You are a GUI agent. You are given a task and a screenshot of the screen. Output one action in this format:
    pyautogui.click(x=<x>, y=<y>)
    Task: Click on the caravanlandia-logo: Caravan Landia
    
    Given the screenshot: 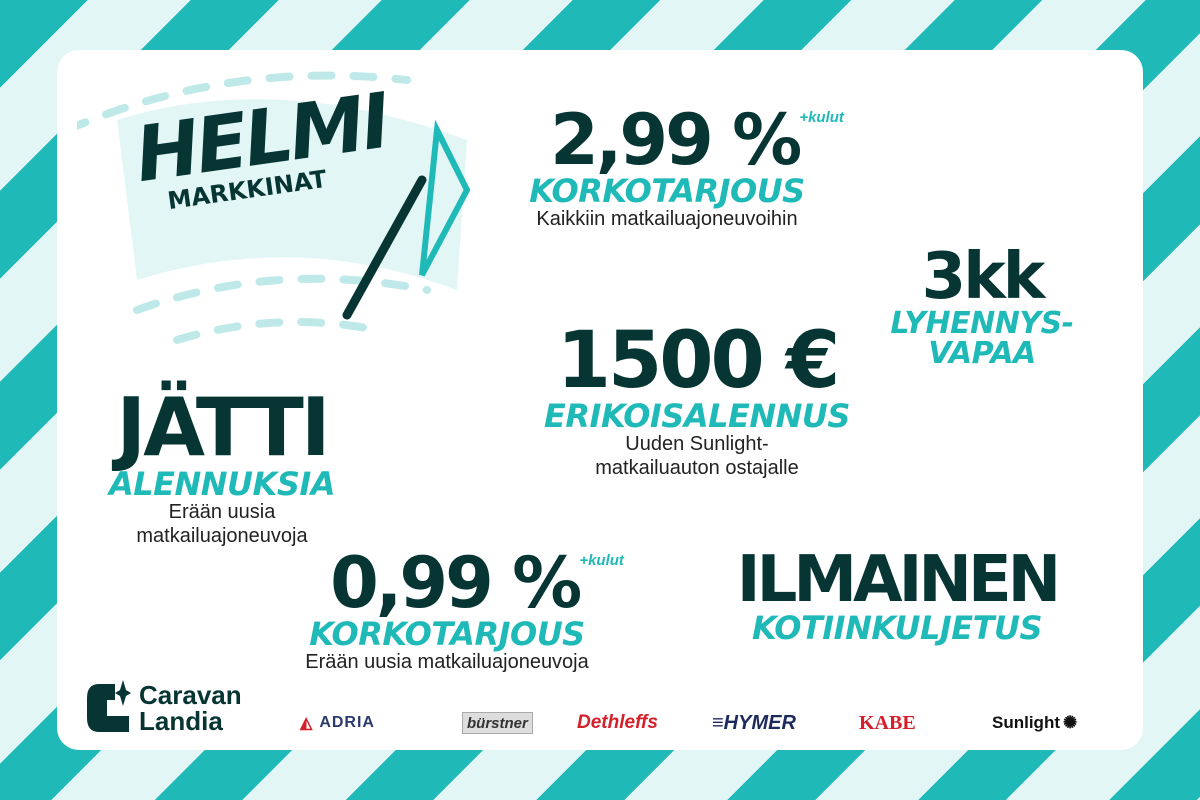 What is the action you would take?
    pyautogui.click(x=163, y=708)
    